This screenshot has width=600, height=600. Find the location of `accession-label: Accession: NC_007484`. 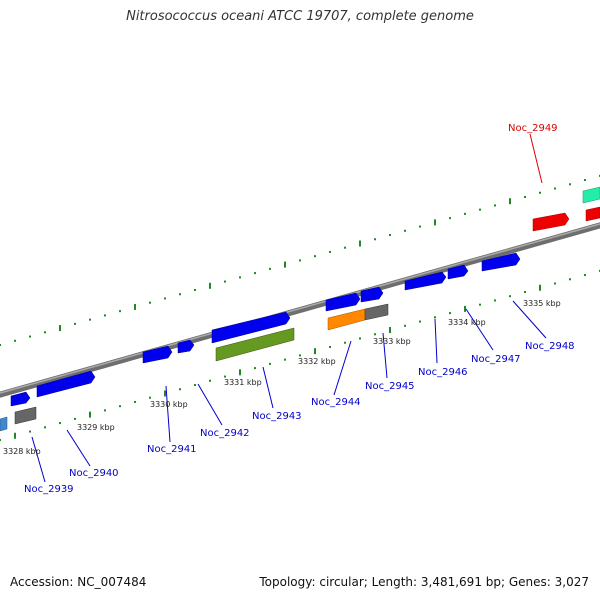

accession-label: Accession: NC_007484 is located at coordinates (78, 582).